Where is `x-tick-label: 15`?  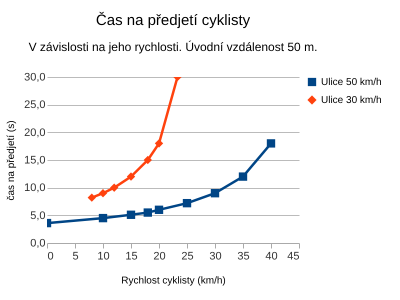 x-tick-label: 15 is located at coordinates (131, 256).